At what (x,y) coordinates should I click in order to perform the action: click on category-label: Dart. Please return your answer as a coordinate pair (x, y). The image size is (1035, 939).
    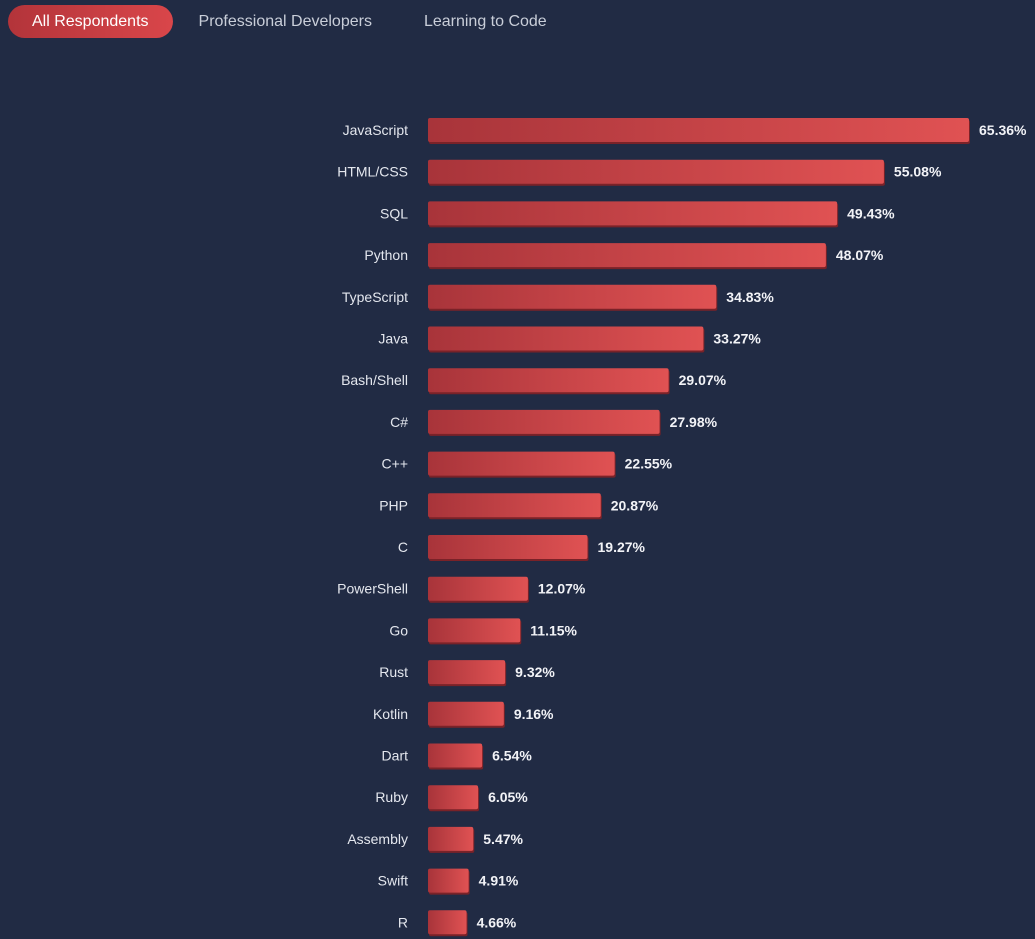
    Looking at the image, I should click on (395, 756).